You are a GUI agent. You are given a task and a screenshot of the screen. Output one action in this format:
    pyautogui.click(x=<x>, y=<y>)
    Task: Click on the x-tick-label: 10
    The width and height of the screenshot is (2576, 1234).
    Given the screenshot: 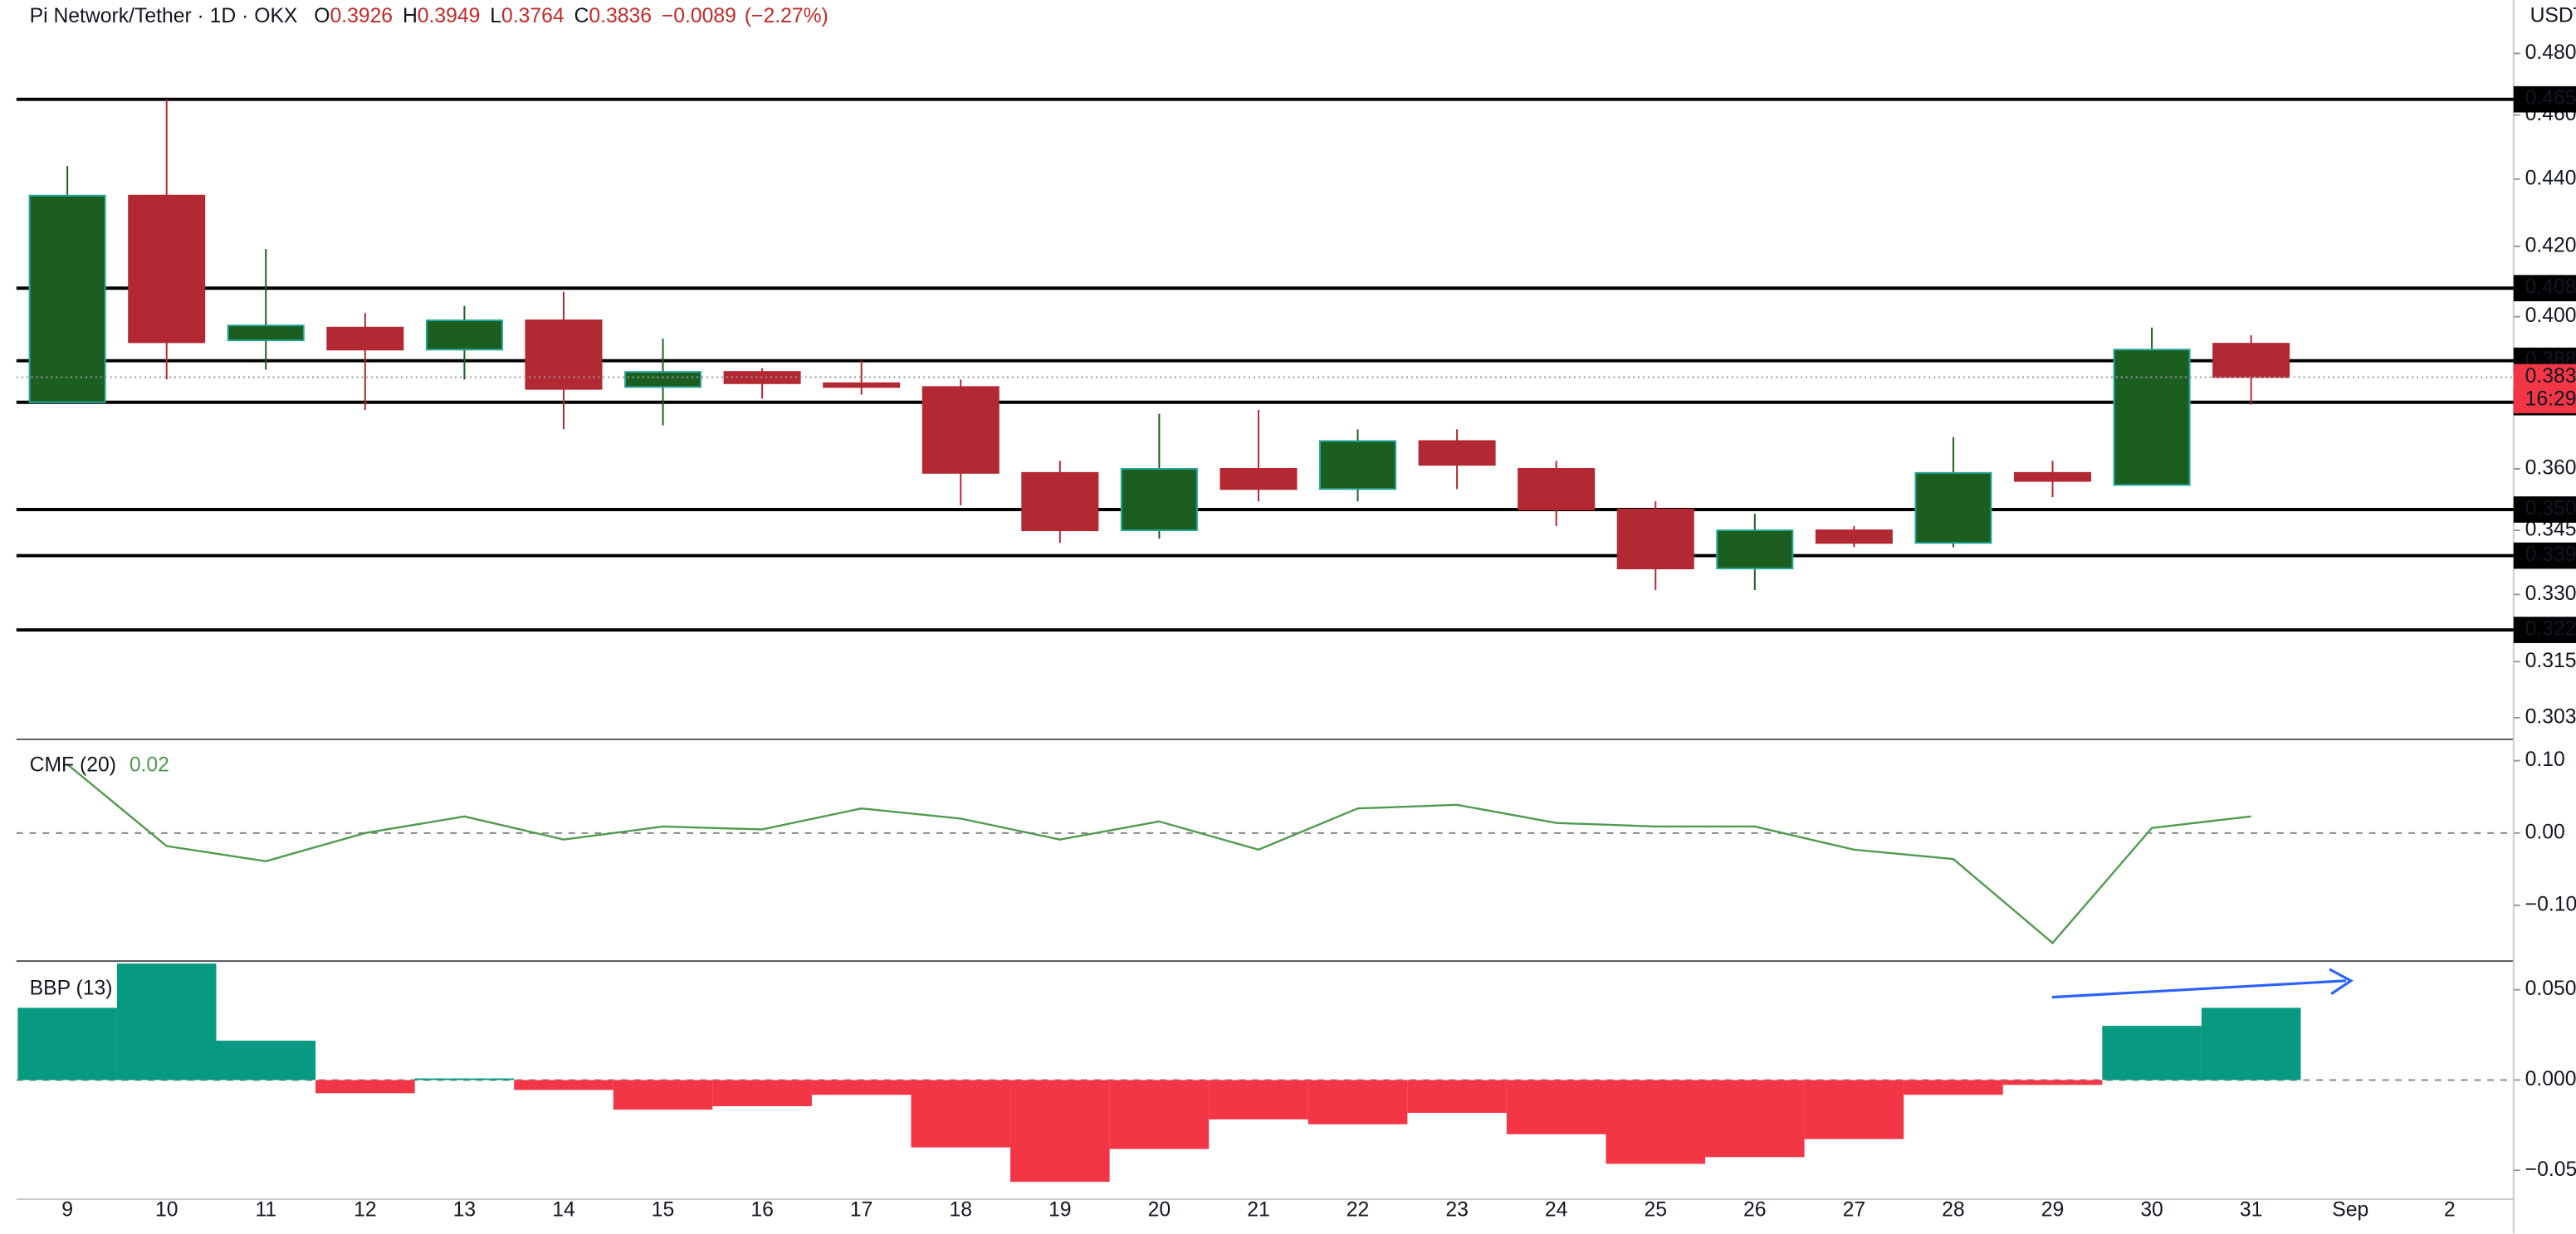 What is the action you would take?
    pyautogui.click(x=166, y=1209)
    